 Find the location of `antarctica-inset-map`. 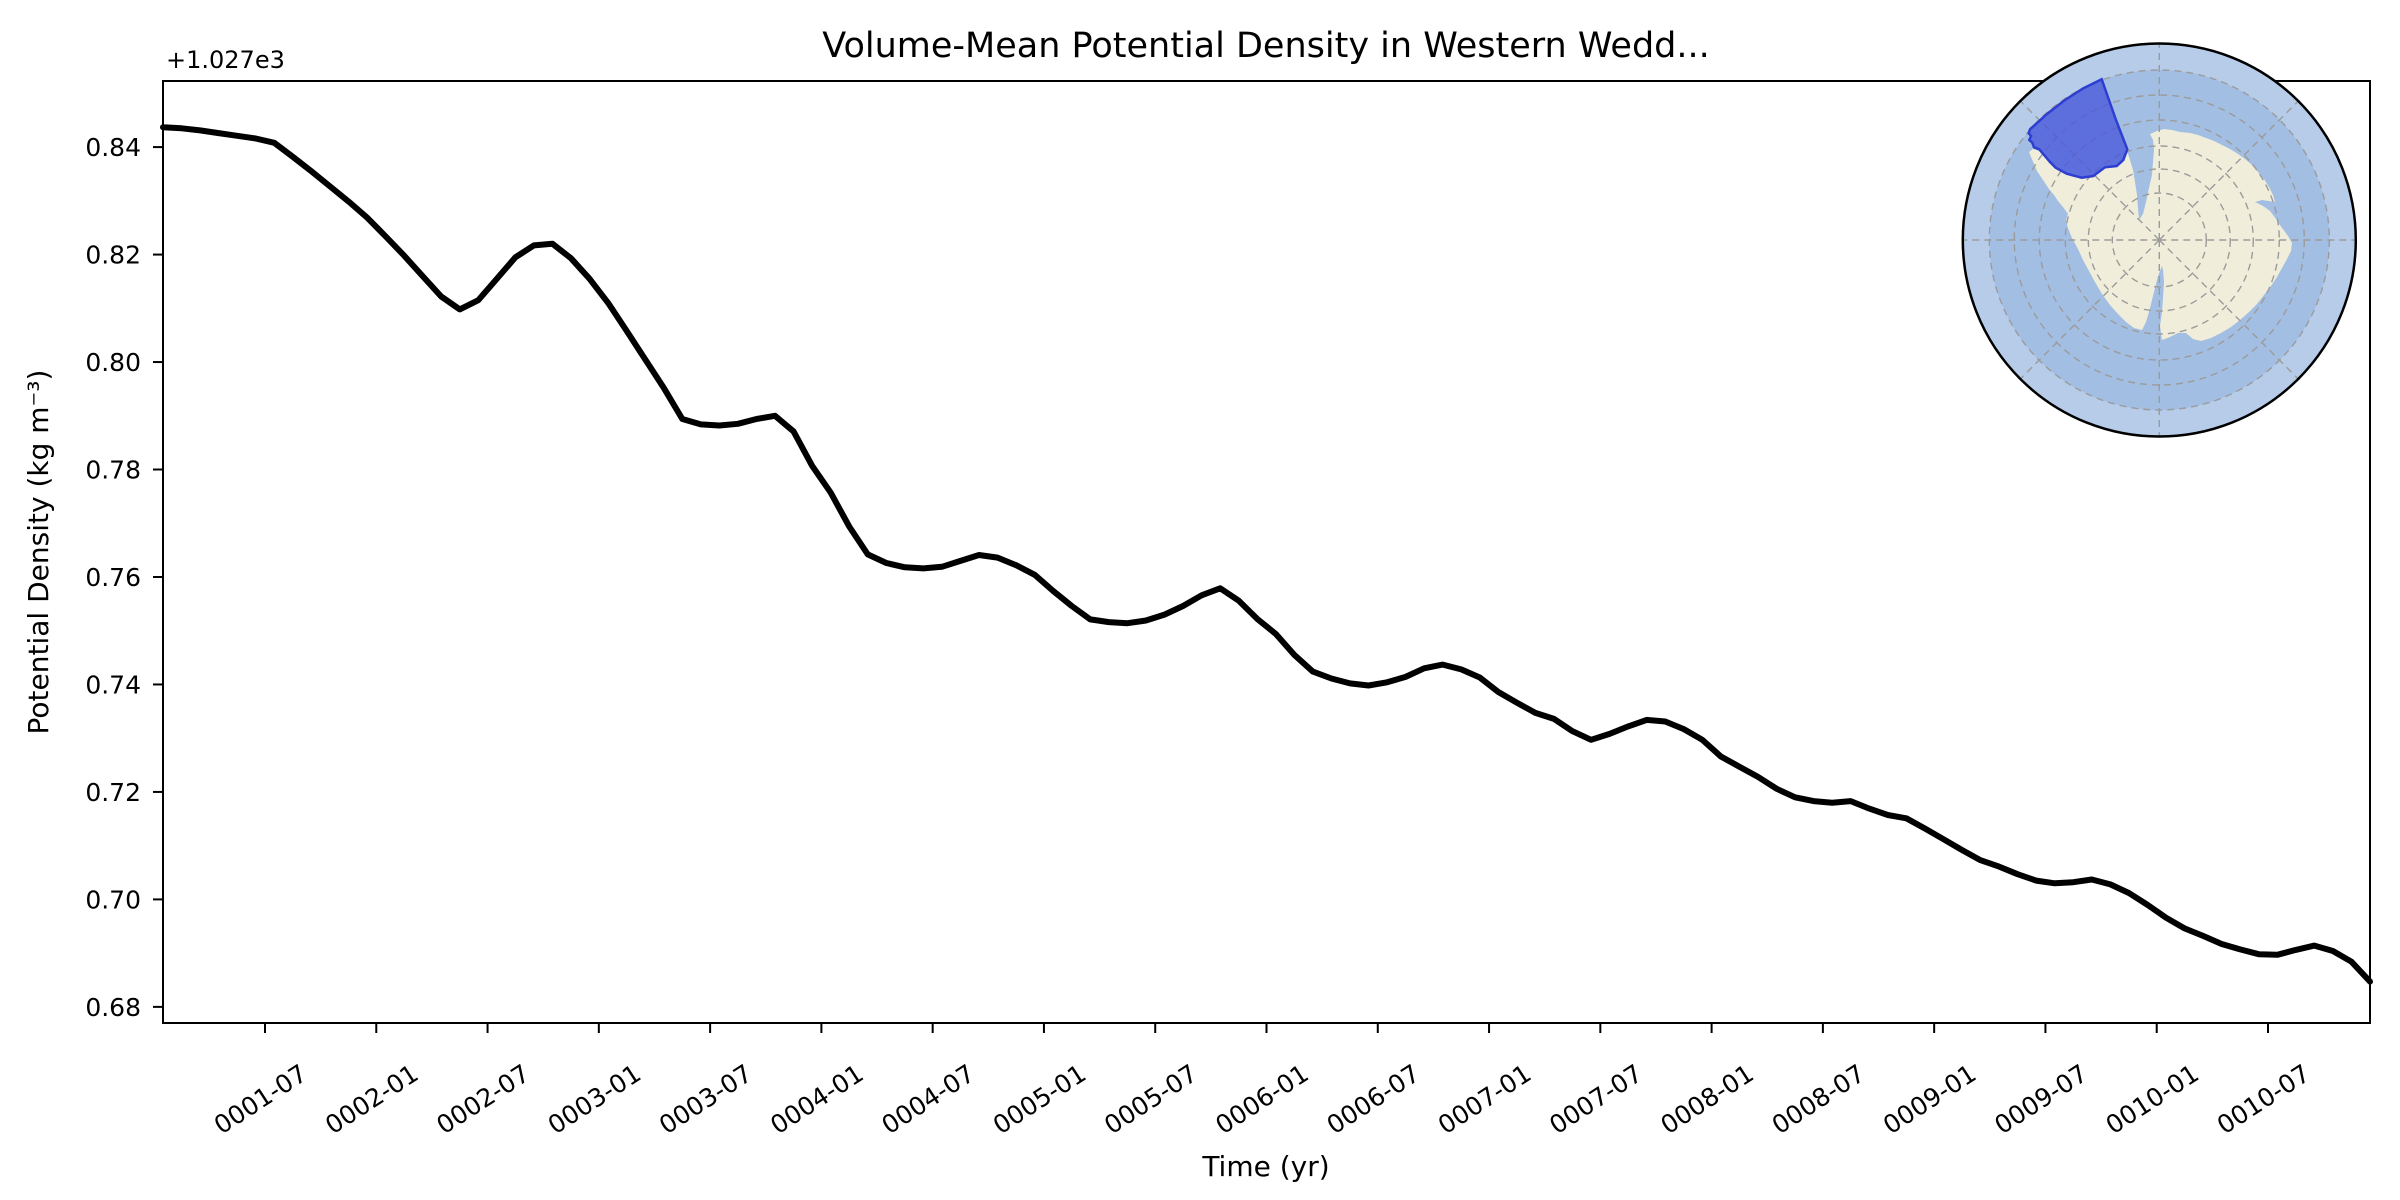

antarctica-inset-map is located at coordinates (2159, 240).